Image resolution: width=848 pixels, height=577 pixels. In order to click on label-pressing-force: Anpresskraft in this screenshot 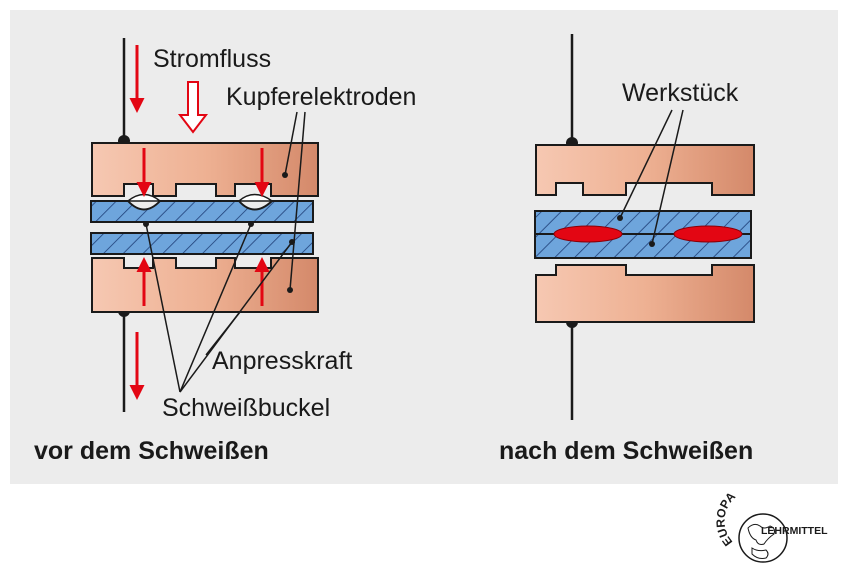, I will do `click(282, 361)`.